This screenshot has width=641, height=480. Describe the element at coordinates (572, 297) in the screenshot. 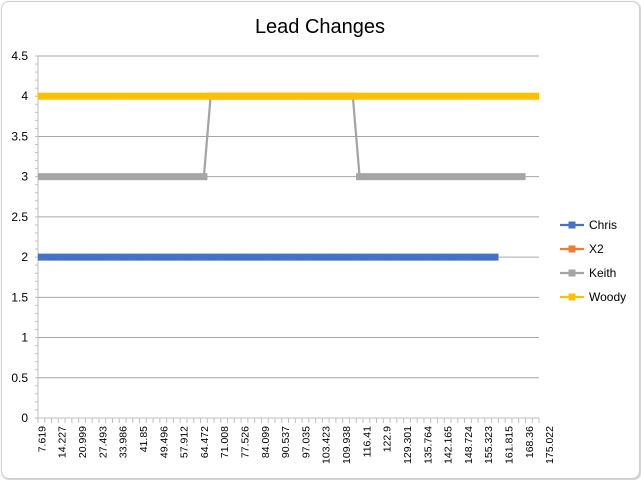

I see `legend-marker-woody` at that location.